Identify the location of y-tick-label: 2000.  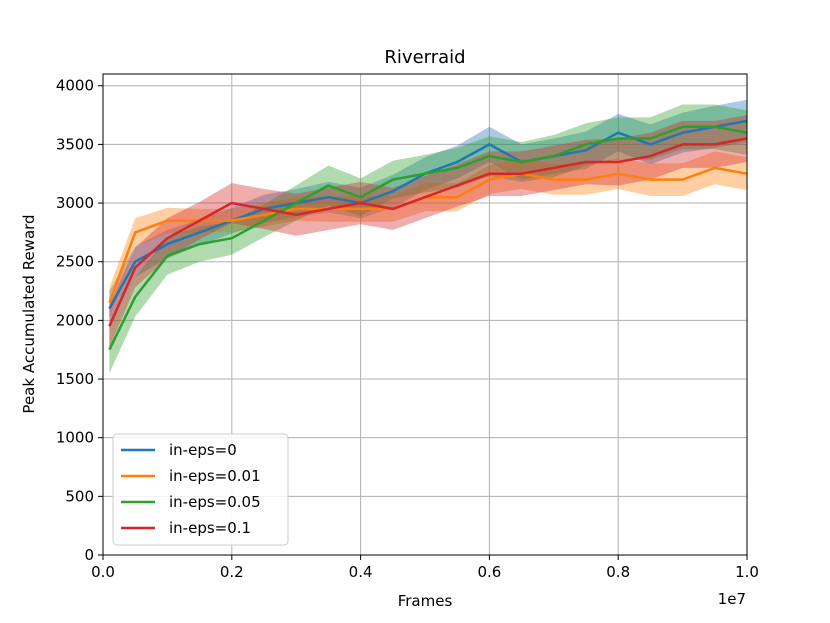
(75, 320).